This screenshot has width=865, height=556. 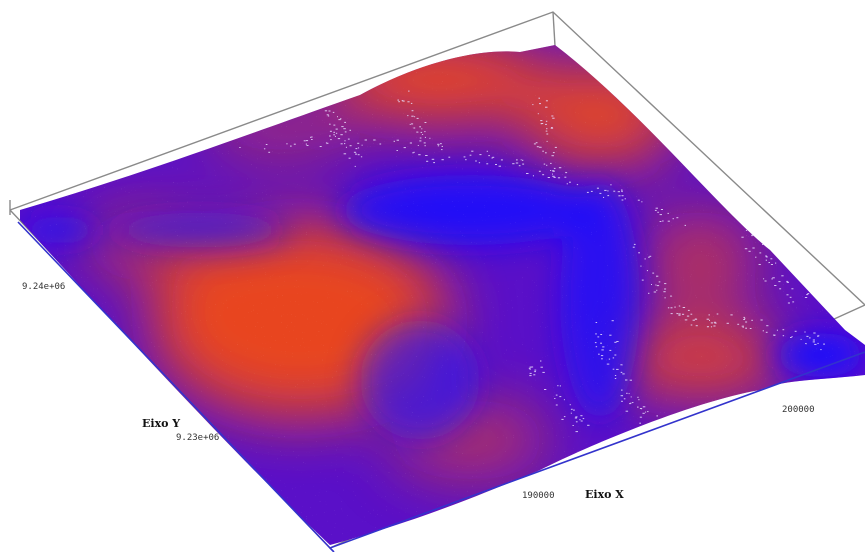 I want to click on y-tick-label: 9.23e+06, so click(x=197, y=438).